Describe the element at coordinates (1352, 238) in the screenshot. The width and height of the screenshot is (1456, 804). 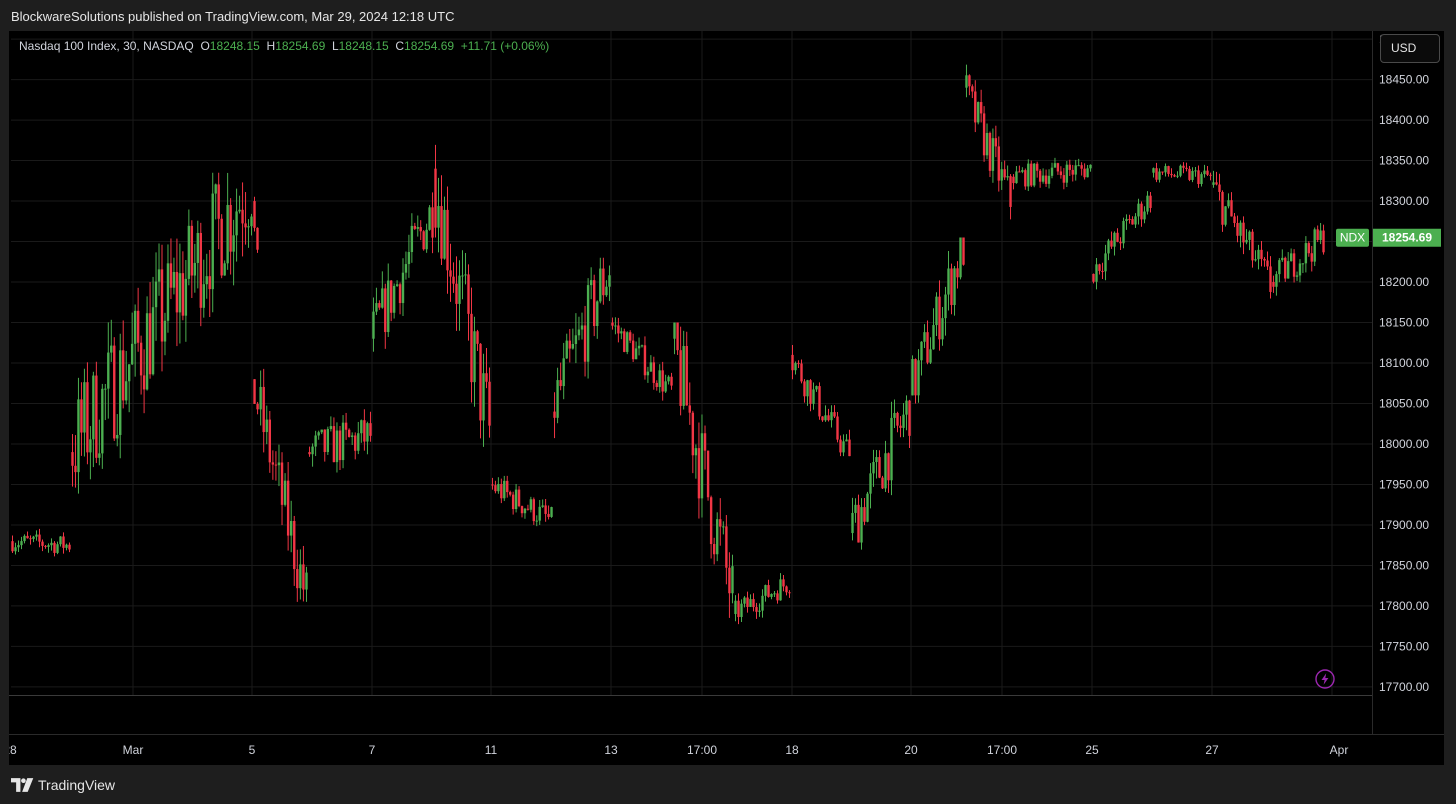
I see `price-tag-symbol: NDX` at that location.